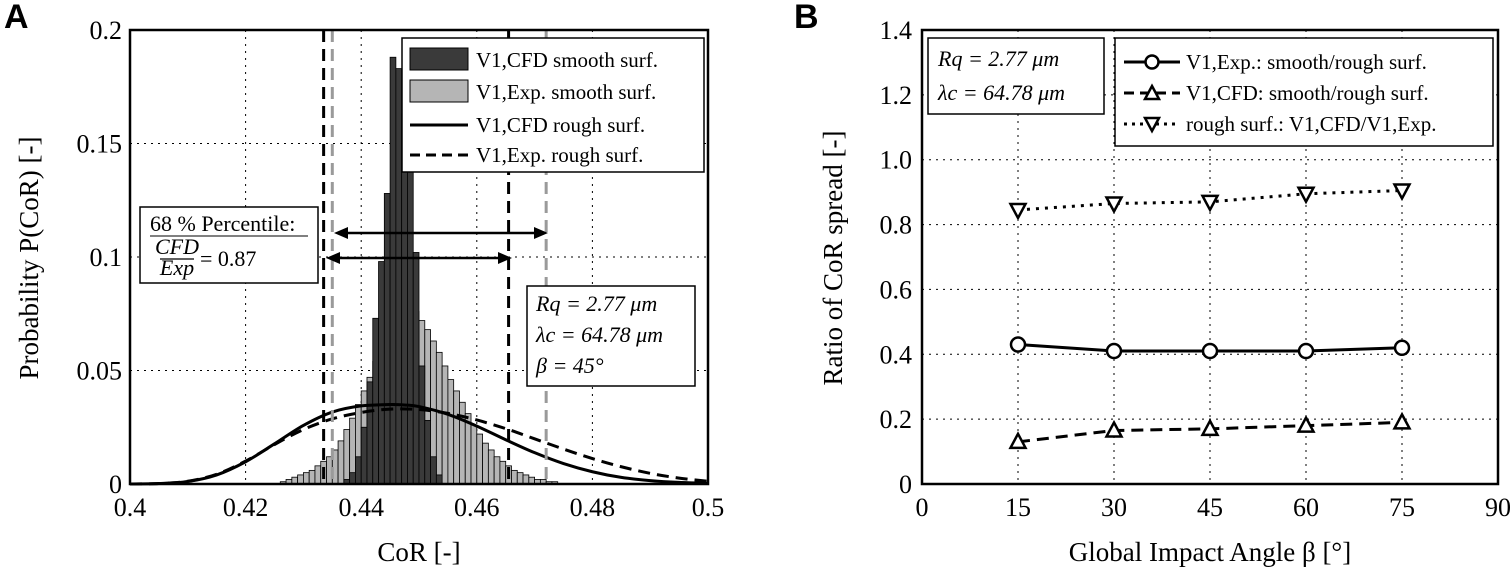 Image resolution: width=1512 pixels, height=575 pixels. What do you see at coordinates (177, 246) in the screenshot?
I see `percentile-fraction-numerator: CFD` at bounding box center [177, 246].